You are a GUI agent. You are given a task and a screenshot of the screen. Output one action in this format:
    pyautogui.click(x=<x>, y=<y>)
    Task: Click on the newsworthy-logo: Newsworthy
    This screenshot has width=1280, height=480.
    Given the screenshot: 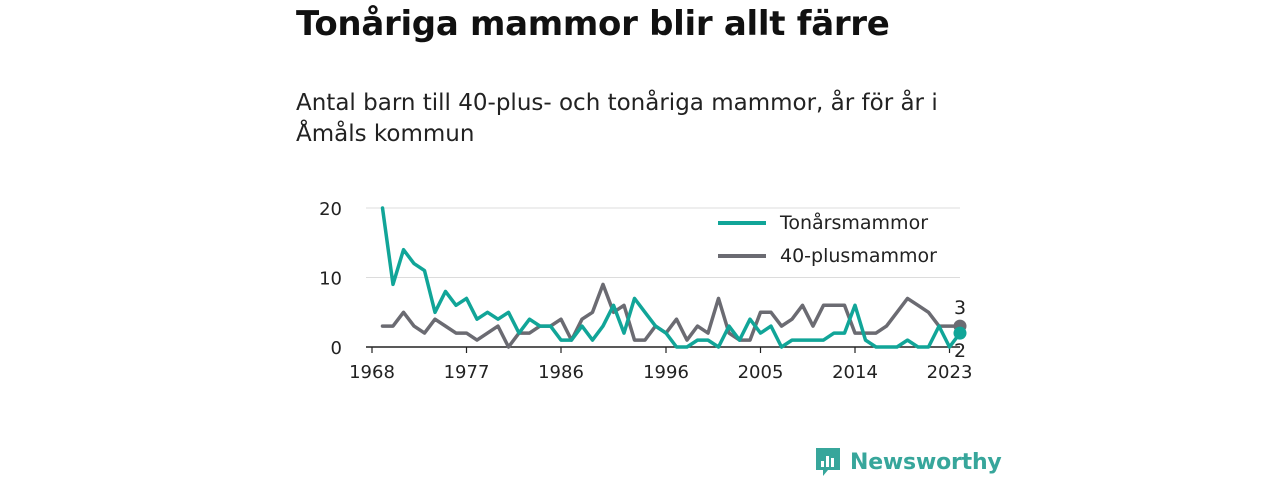 What is the action you would take?
    pyautogui.click(x=908, y=462)
    